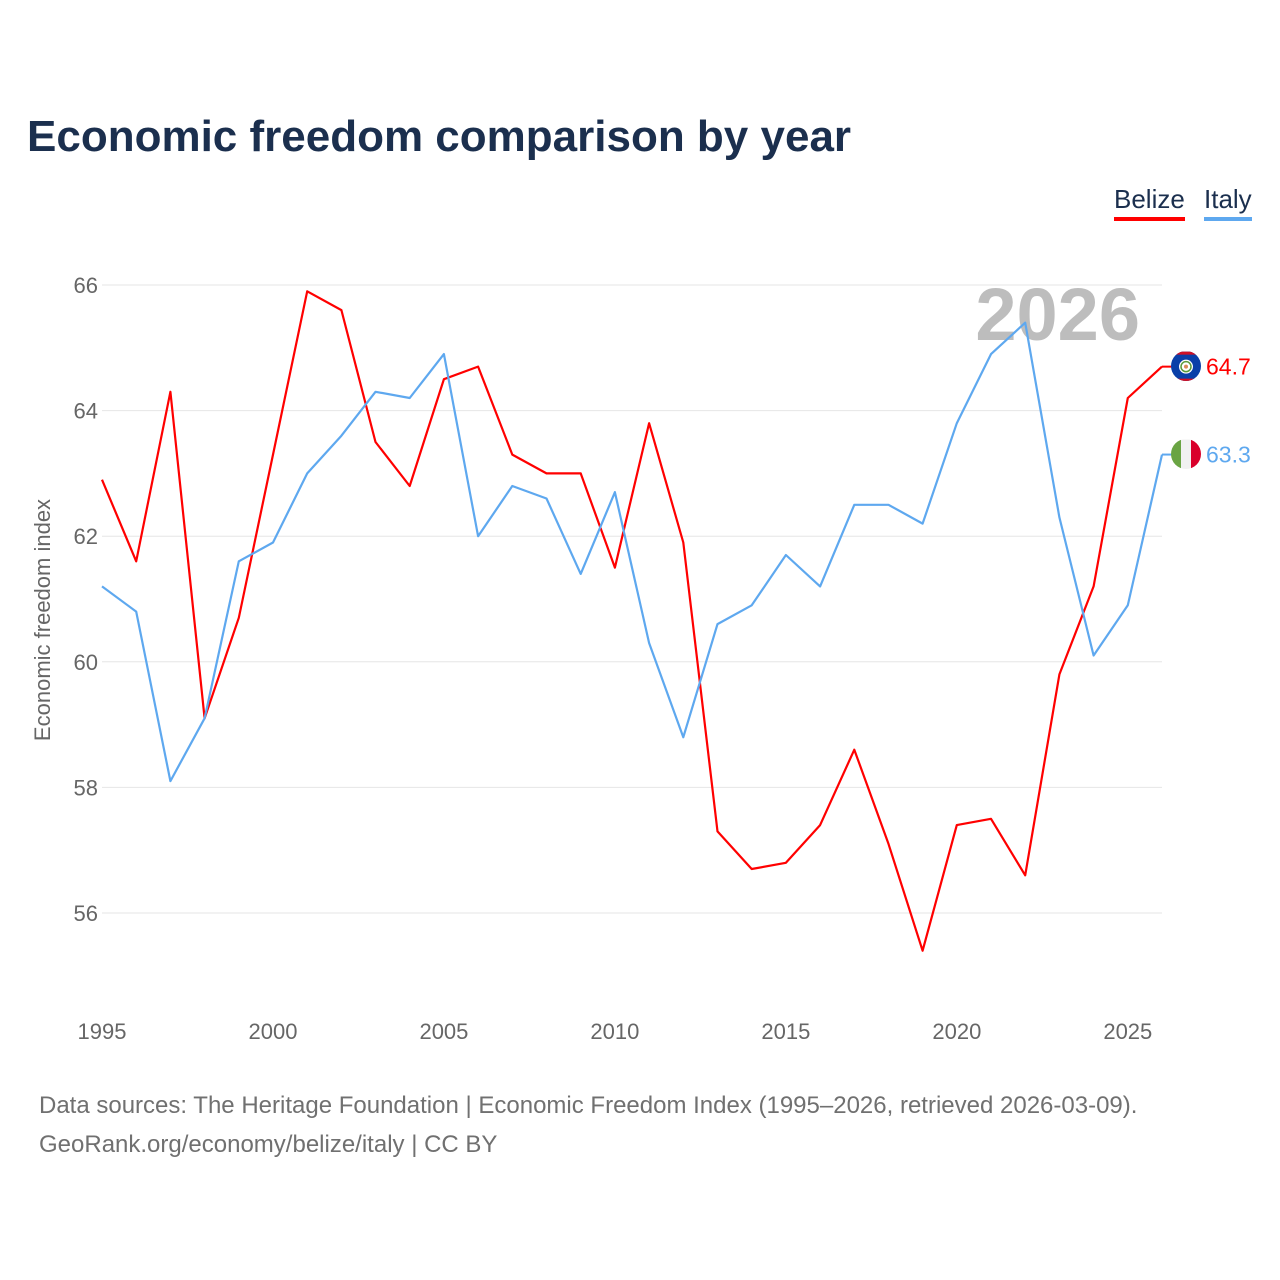 This screenshot has width=1280, height=1280. I want to click on y-tick-label: 56, so click(86, 913).